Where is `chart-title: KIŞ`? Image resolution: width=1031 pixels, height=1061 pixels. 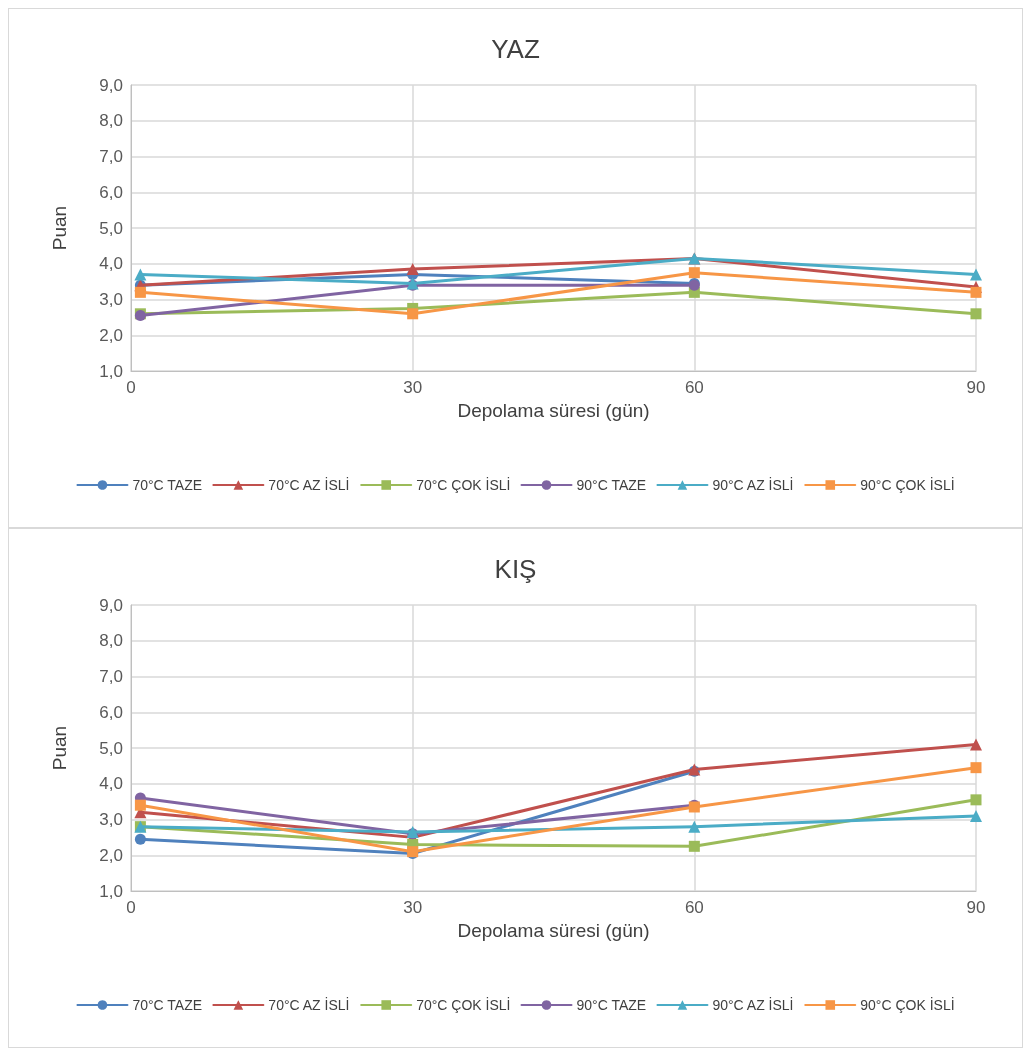 chart-title: KIŞ is located at coordinates (515, 569).